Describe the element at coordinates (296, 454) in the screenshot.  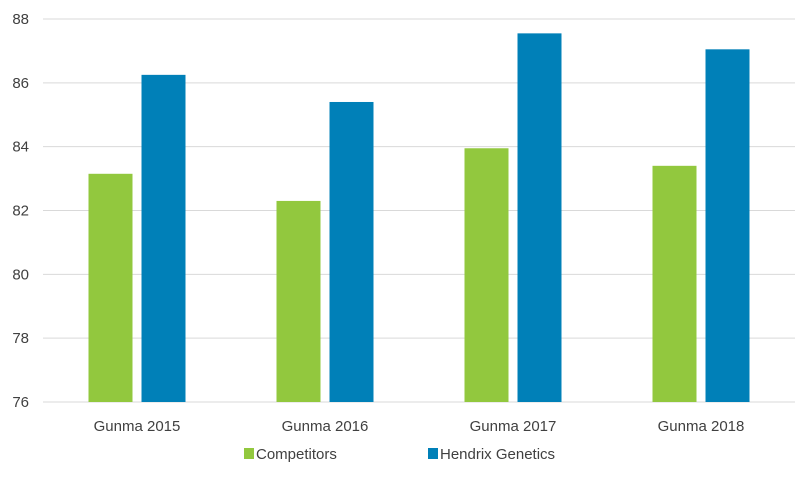
I see `legend-label: Competitors` at that location.